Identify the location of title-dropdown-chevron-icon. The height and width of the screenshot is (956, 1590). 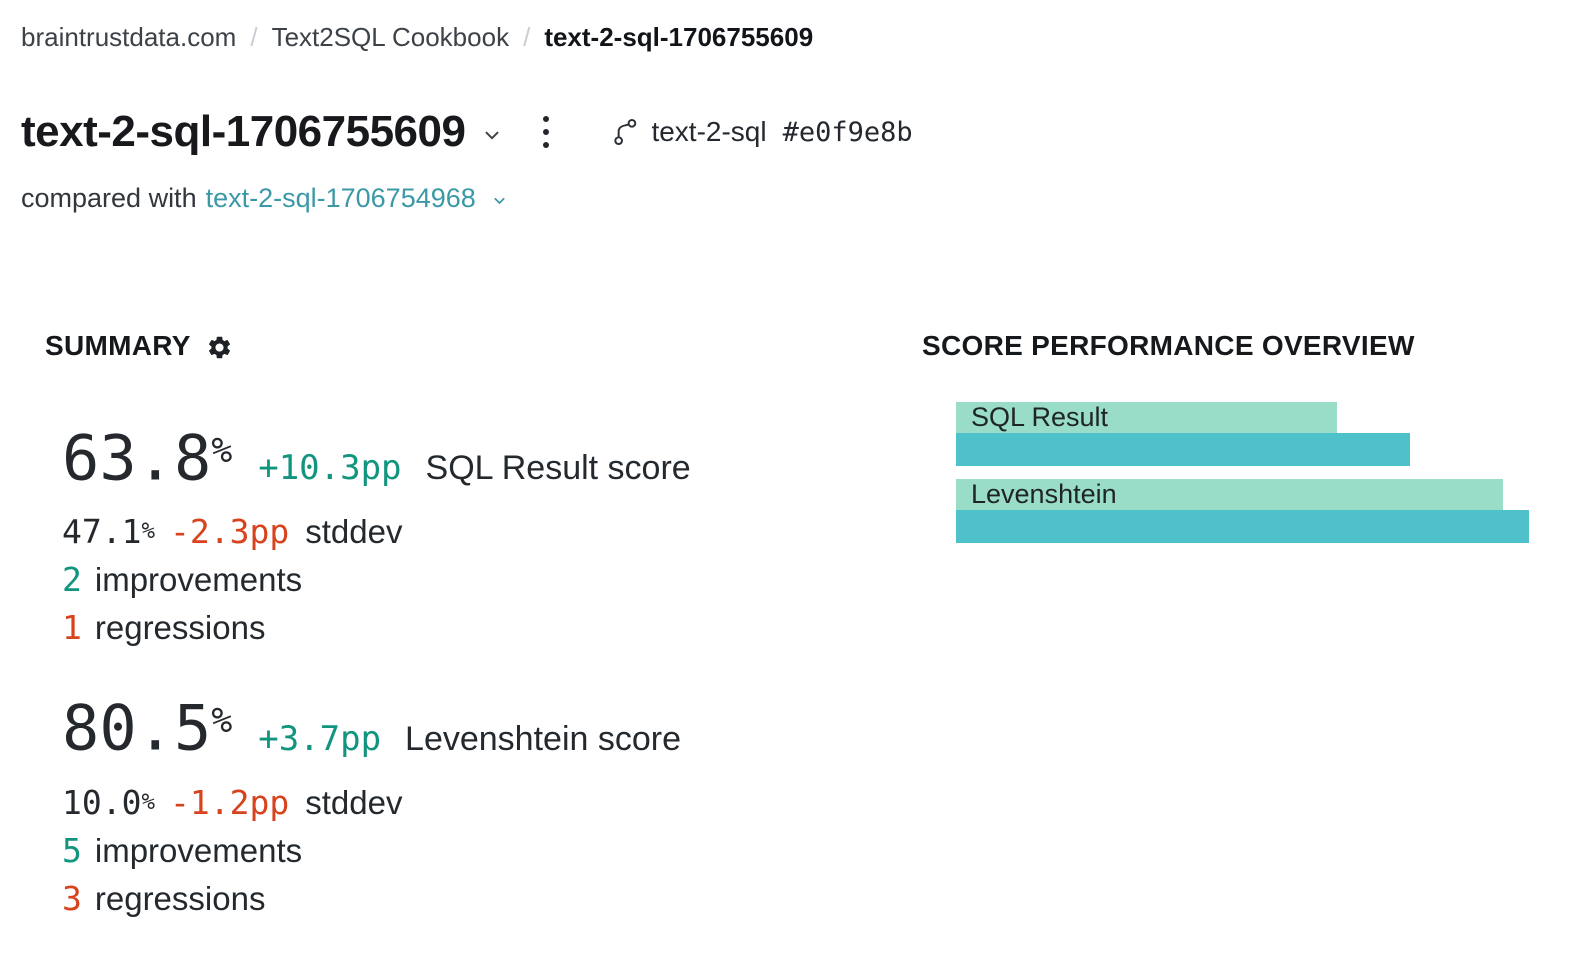
(492, 135).